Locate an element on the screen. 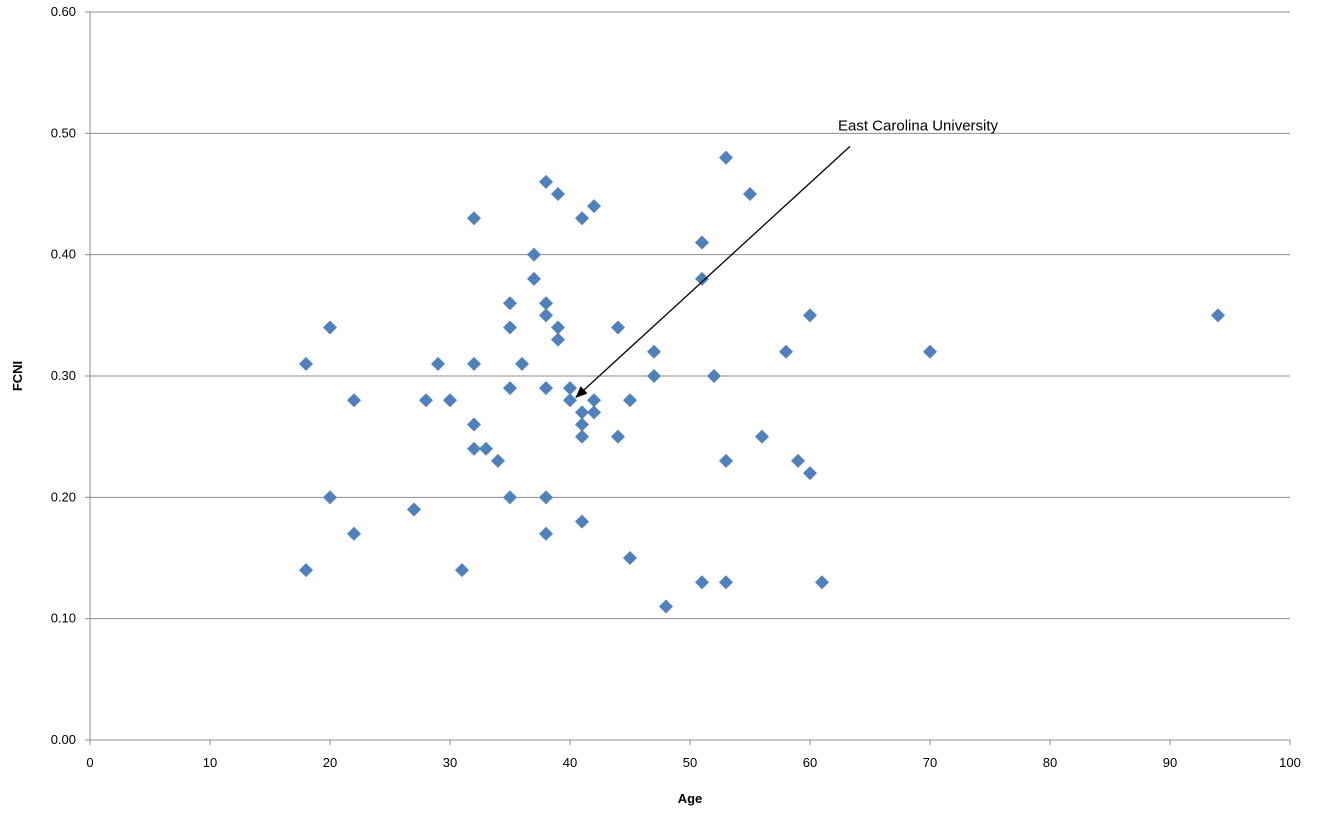 This screenshot has width=1320, height=820. annotations: East Carolina University is located at coordinates (787, 257).